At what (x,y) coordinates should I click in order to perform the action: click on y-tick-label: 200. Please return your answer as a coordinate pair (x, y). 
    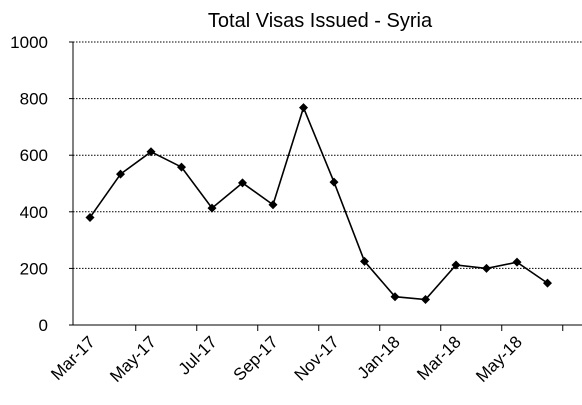
    Looking at the image, I should click on (34, 268).